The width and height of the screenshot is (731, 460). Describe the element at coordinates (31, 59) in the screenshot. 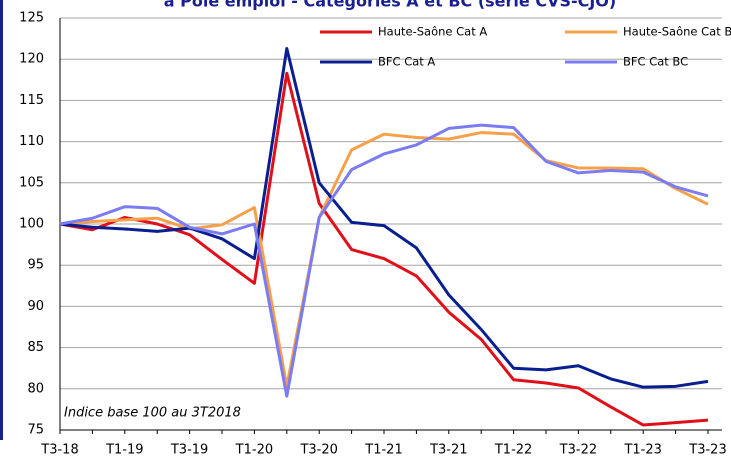

I see `y-tick-label: 120` at that location.